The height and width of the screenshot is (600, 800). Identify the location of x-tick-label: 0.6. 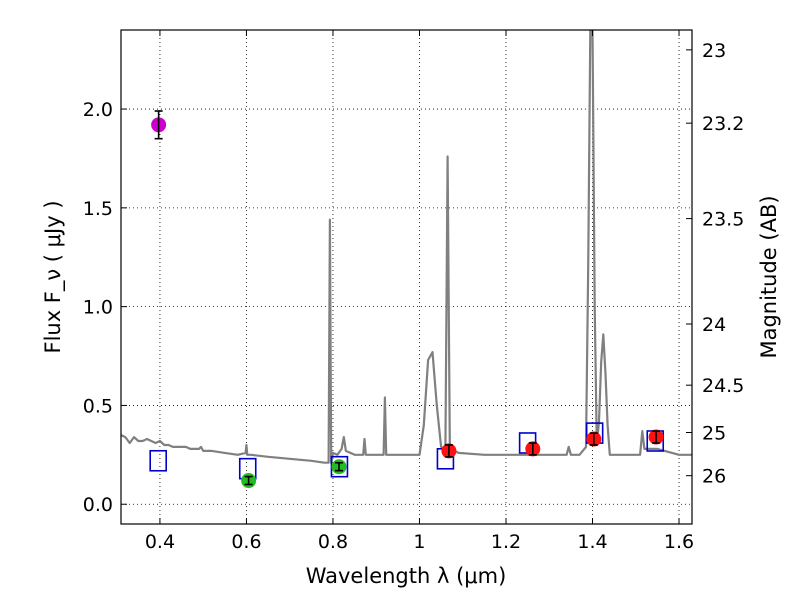
(246, 542).